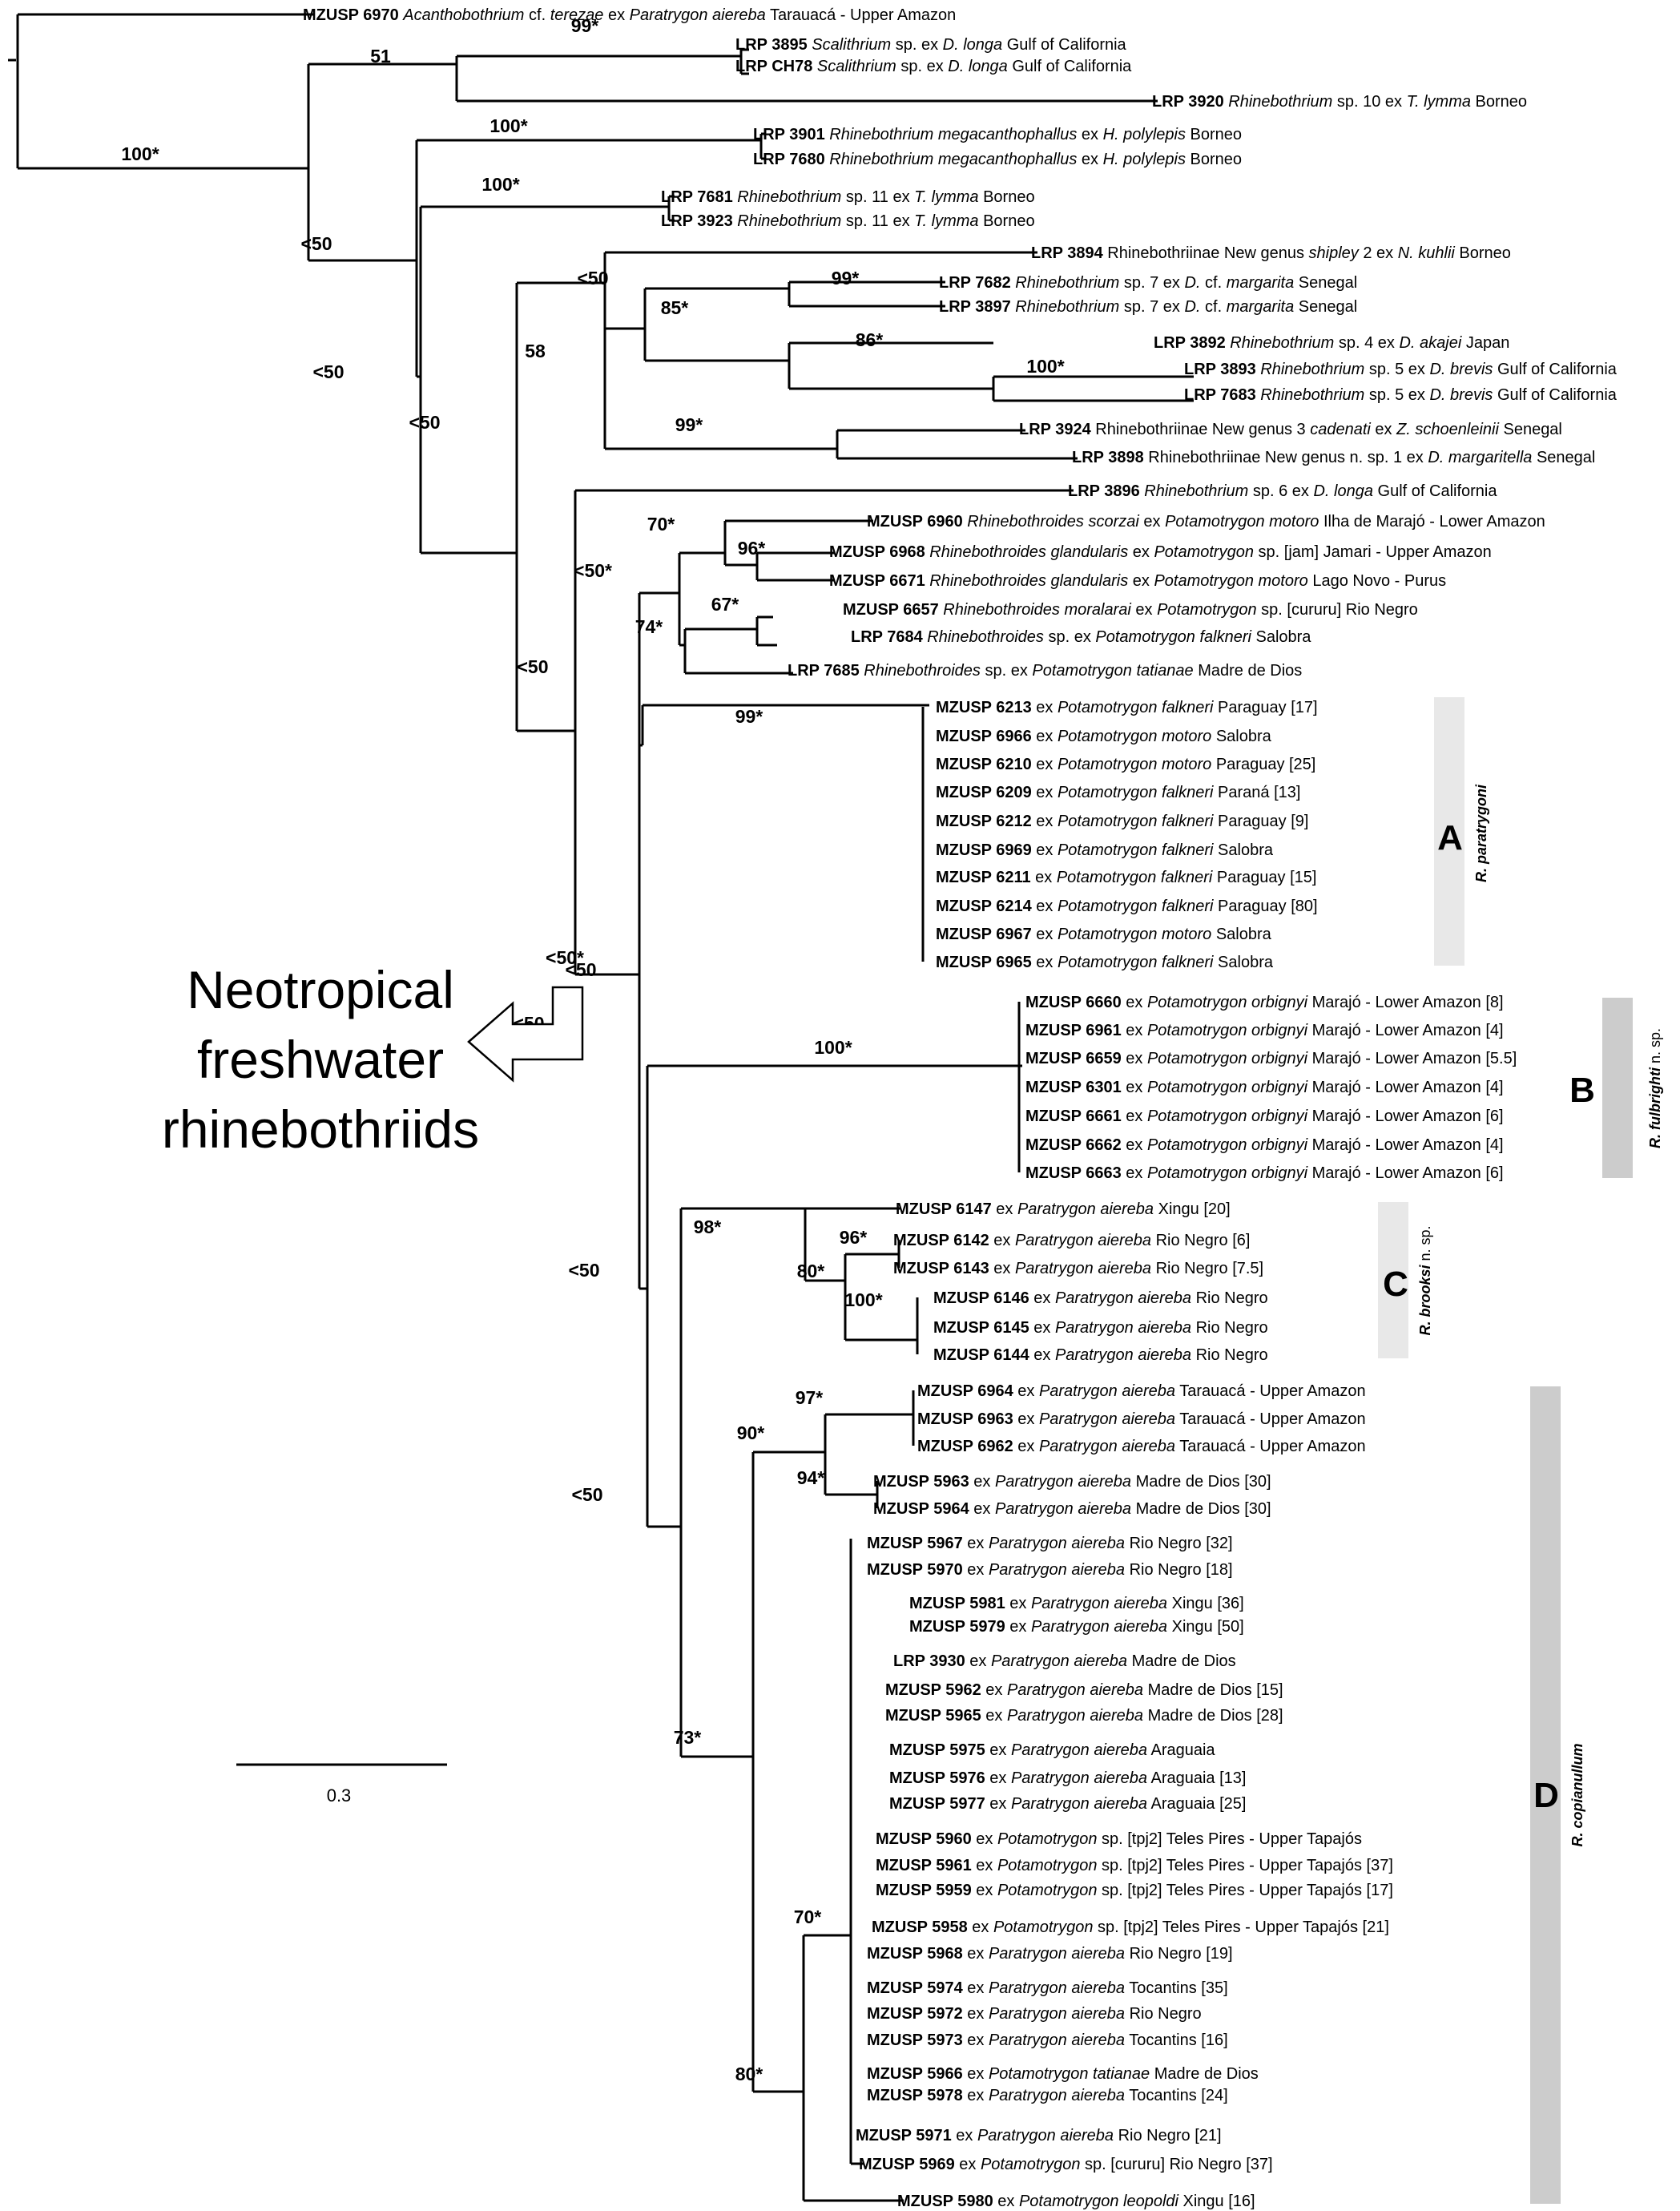 The height and width of the screenshot is (2211, 1680). What do you see at coordinates (725, 604) in the screenshot?
I see `support-value: 67*` at bounding box center [725, 604].